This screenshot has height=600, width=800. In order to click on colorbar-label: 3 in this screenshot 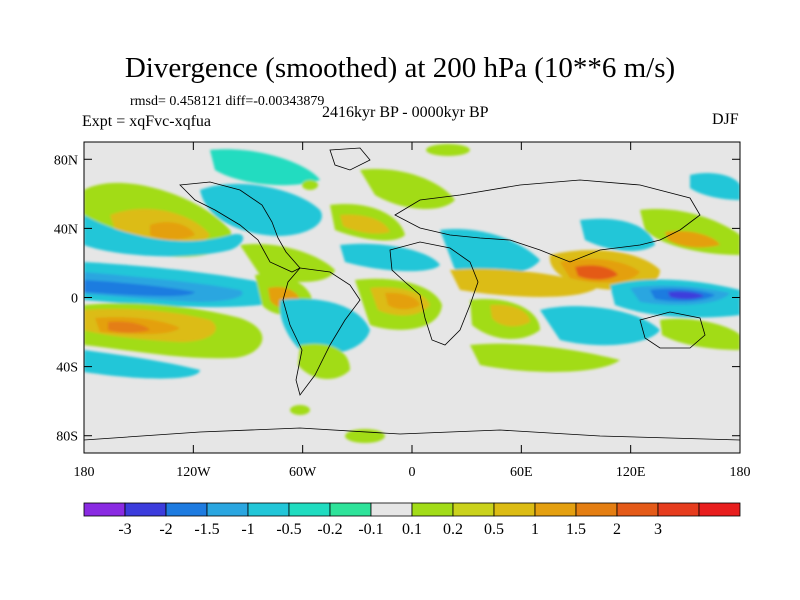, I will do `click(658, 529)`.